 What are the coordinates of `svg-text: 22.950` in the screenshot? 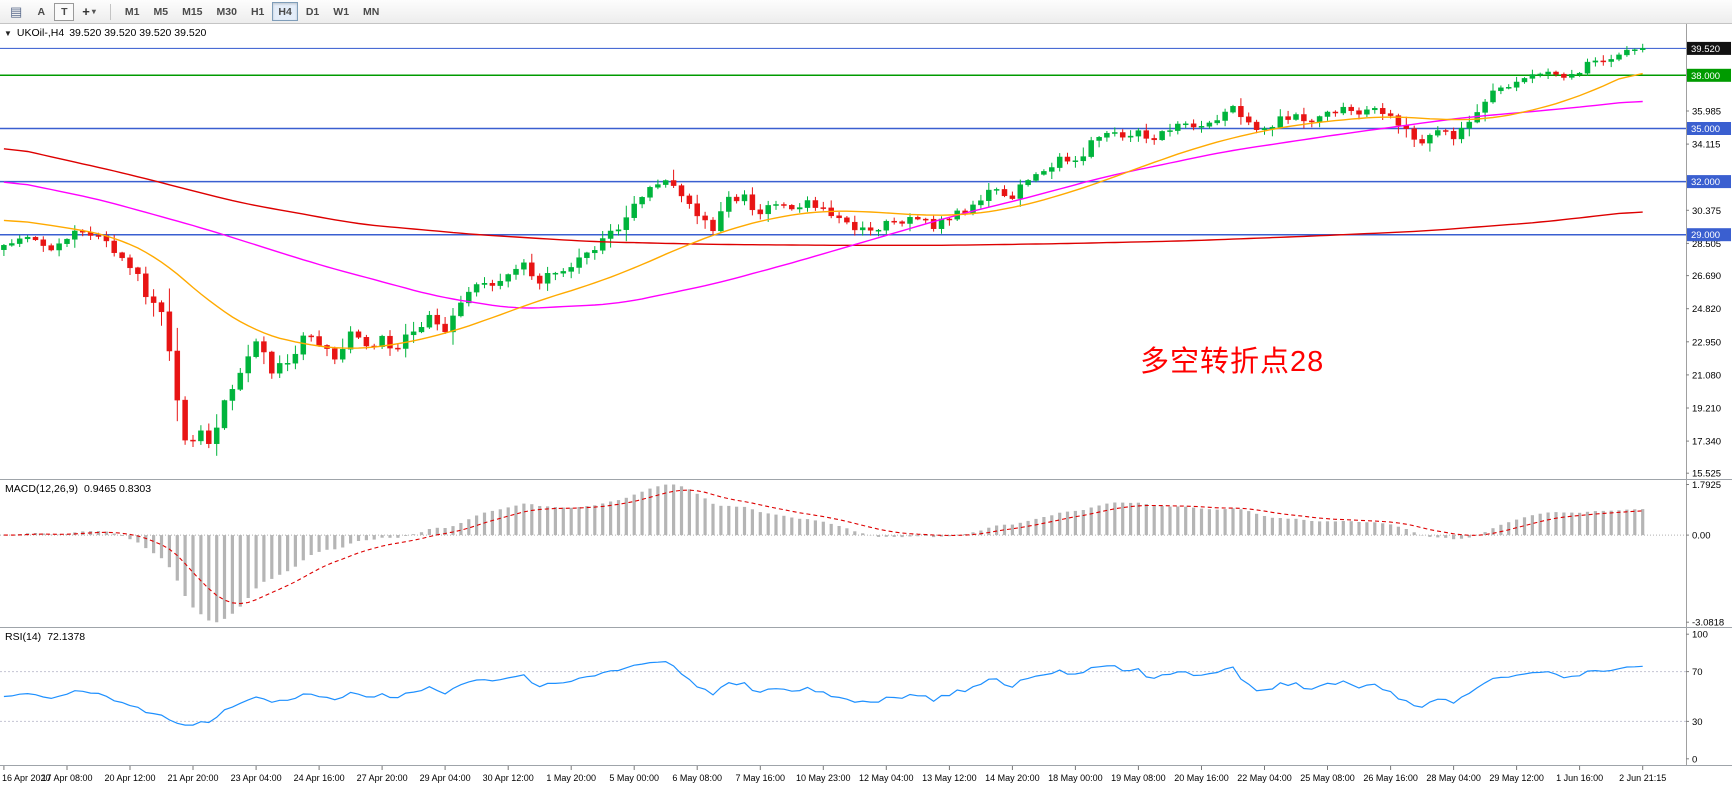 It's located at (1706, 342).